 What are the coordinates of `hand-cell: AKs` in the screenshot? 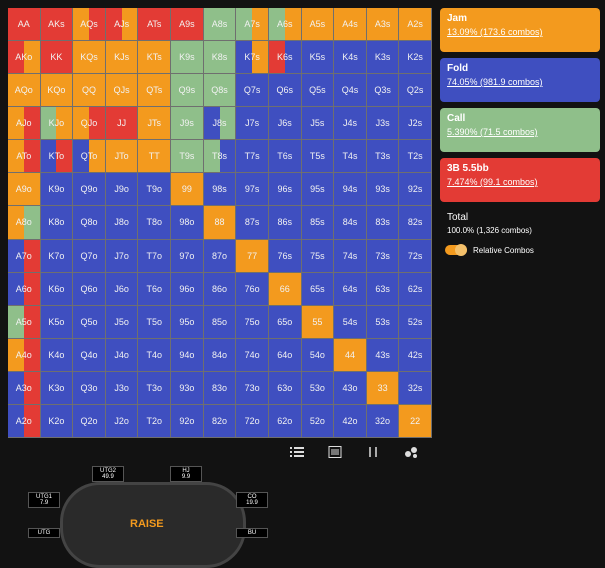 It's located at (57, 25).